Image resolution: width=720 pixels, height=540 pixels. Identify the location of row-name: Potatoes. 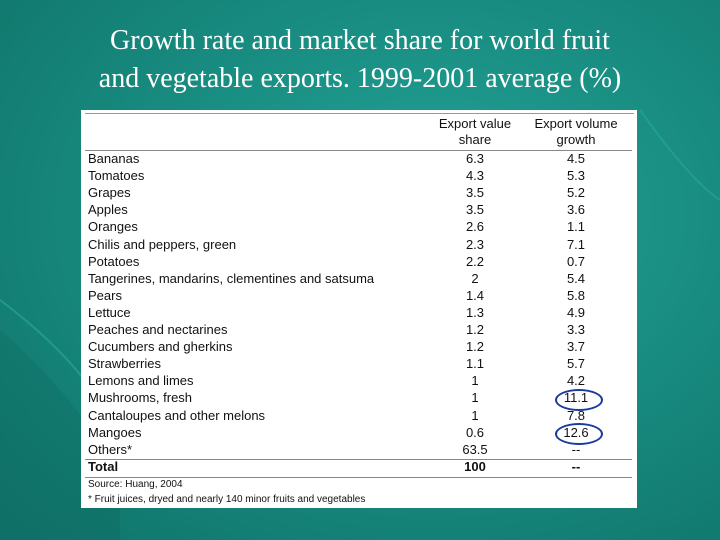
(114, 261).